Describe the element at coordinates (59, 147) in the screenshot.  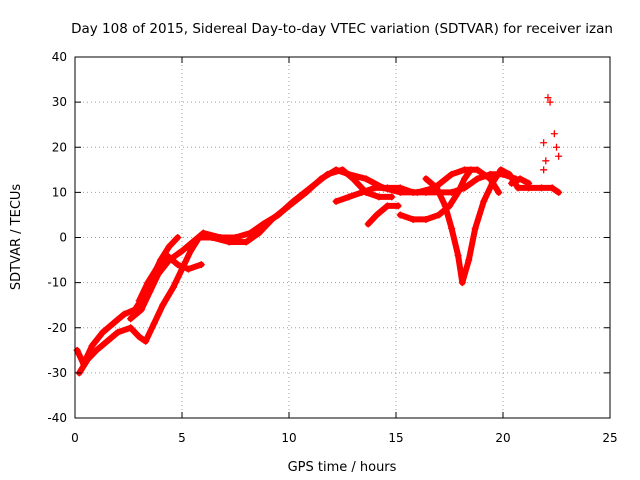
I see `y-tick-label: 20` at that location.